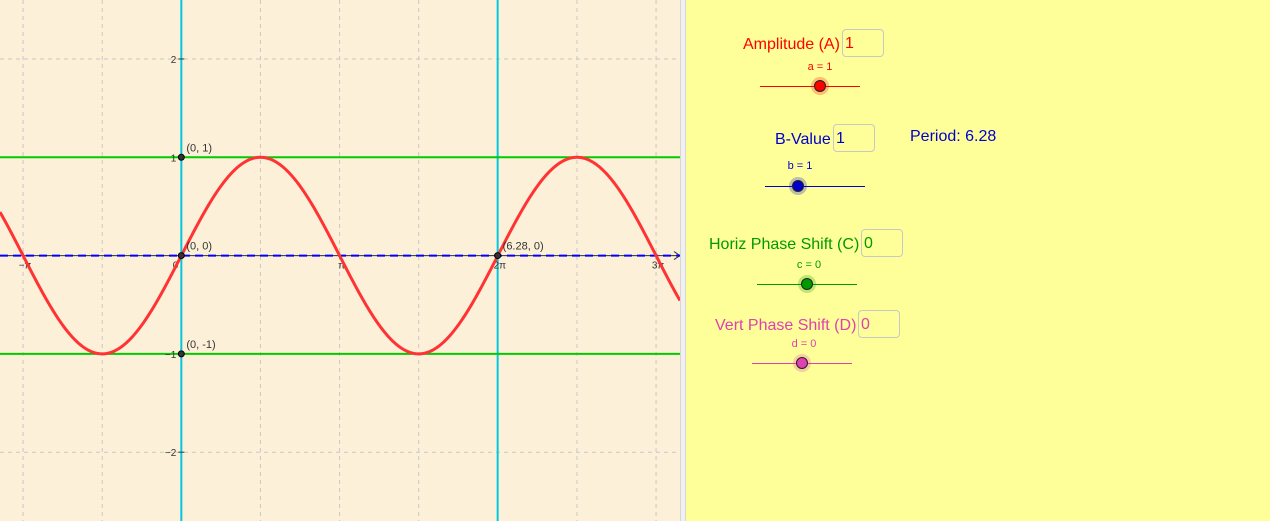 The image size is (1270, 521). I want to click on vert-shift-label: Vert Phase Shift (D), so click(786, 325).